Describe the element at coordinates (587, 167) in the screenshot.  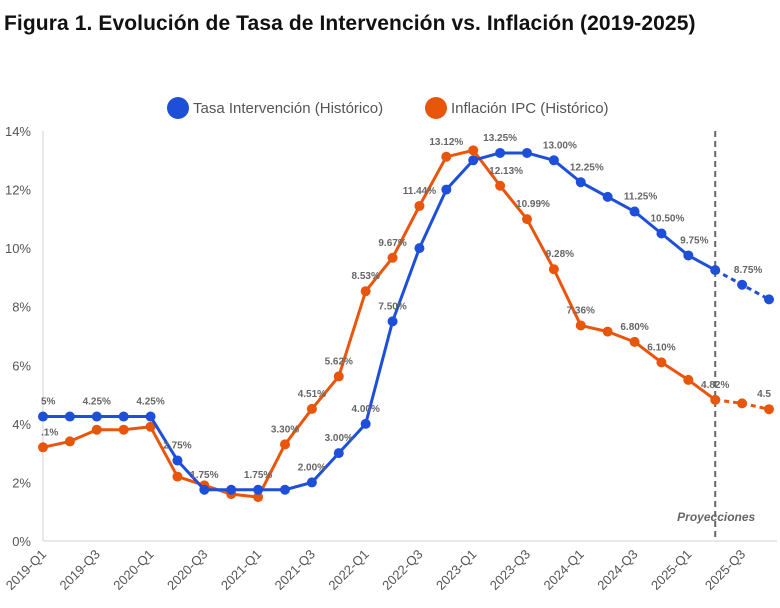
I see `data-label: 12.25%` at that location.